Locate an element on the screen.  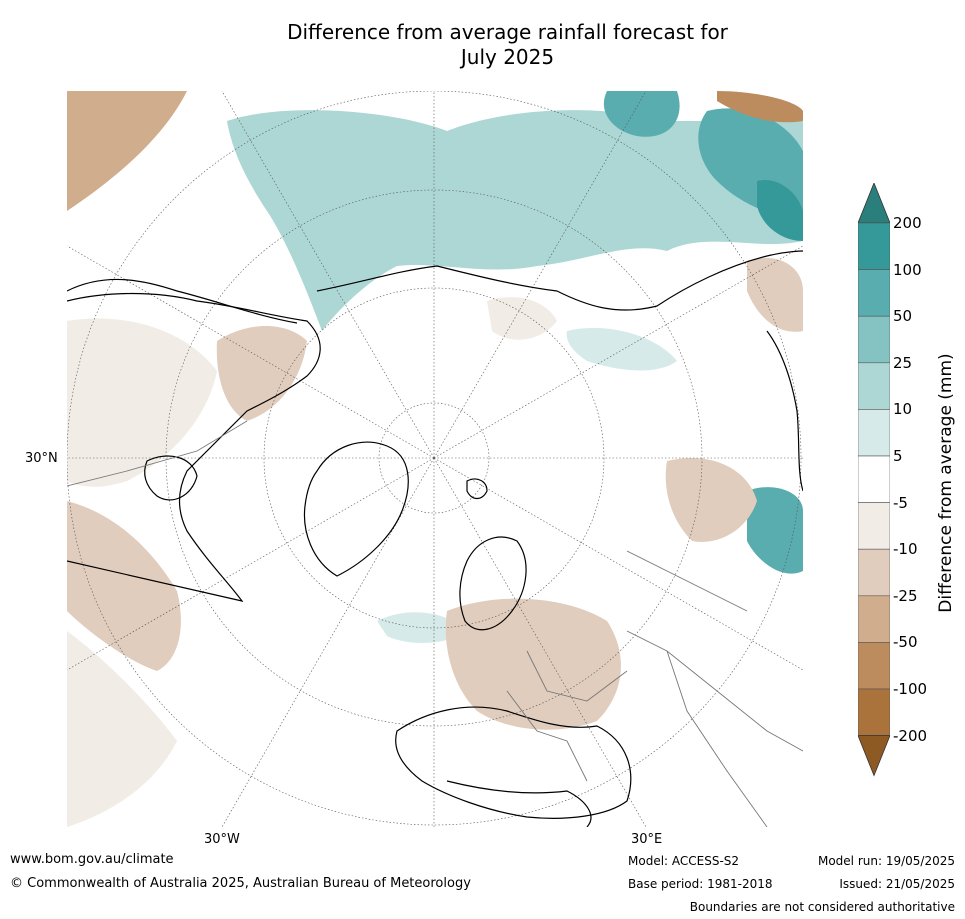
dry-anomaly-northeast-asia is located at coordinates (775, 294).